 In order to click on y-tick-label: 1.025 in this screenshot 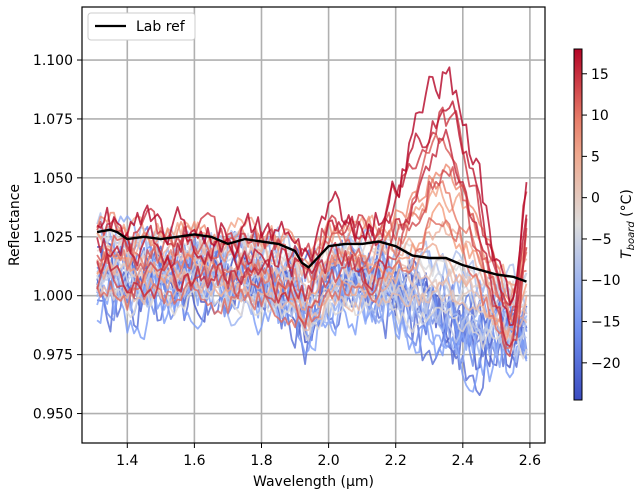, I will do `click(53, 238)`.